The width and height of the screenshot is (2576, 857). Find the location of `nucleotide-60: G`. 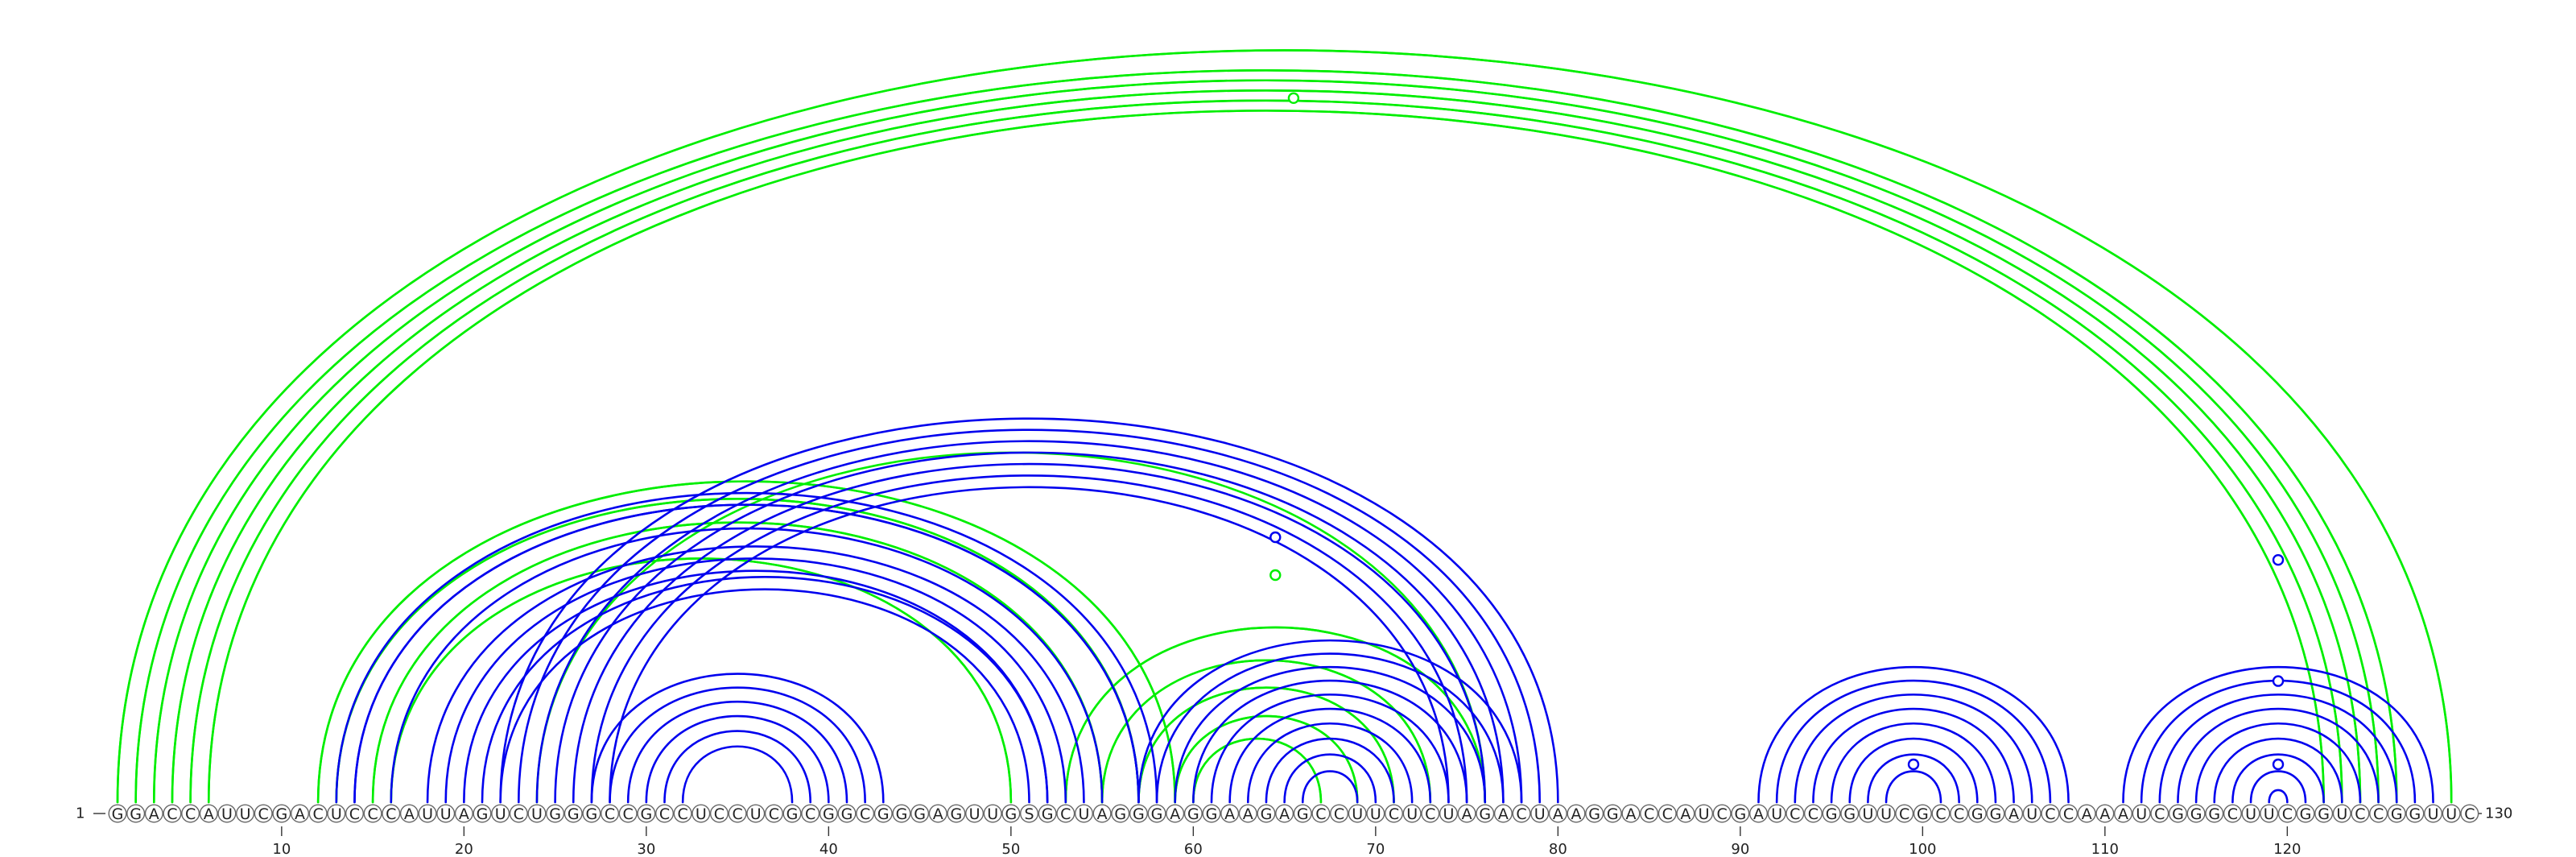

nucleotide-60: G is located at coordinates (1193, 813).